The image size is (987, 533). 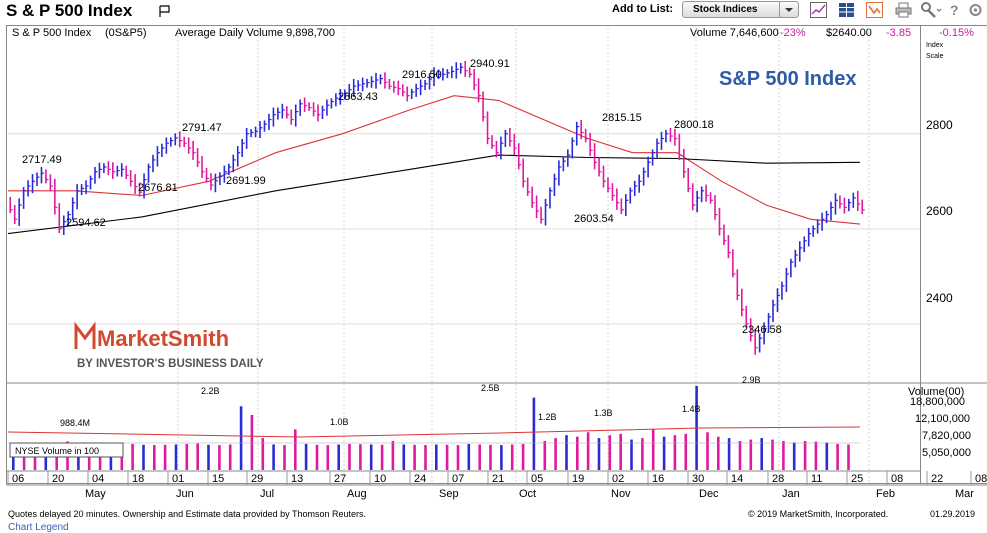 What do you see at coordinates (18, 479) in the screenshot?
I see `x-day-label: 06` at bounding box center [18, 479].